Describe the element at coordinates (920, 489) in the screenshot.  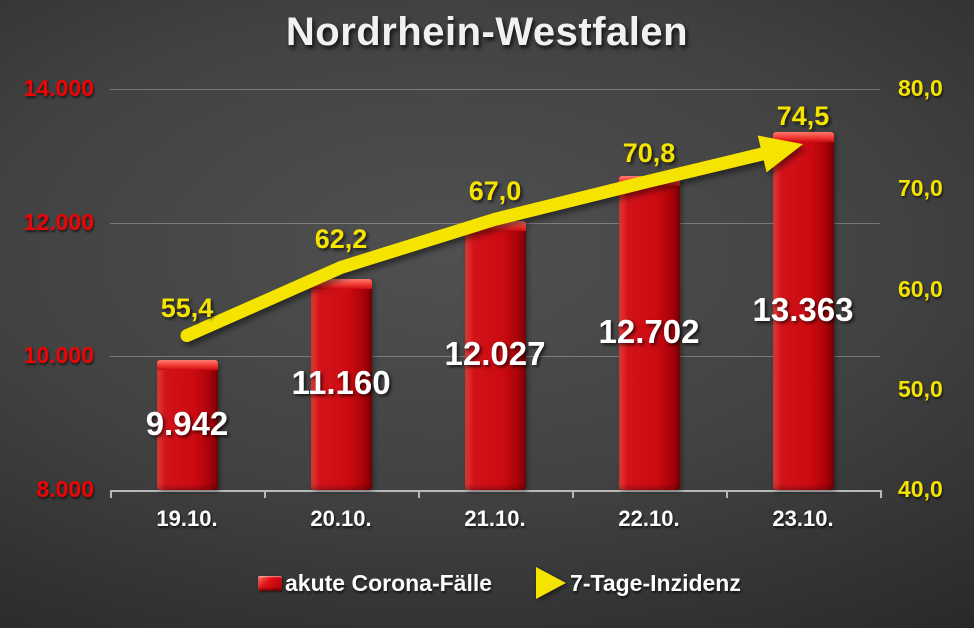
I see `right-axis-tick-label: 40,0` at that location.